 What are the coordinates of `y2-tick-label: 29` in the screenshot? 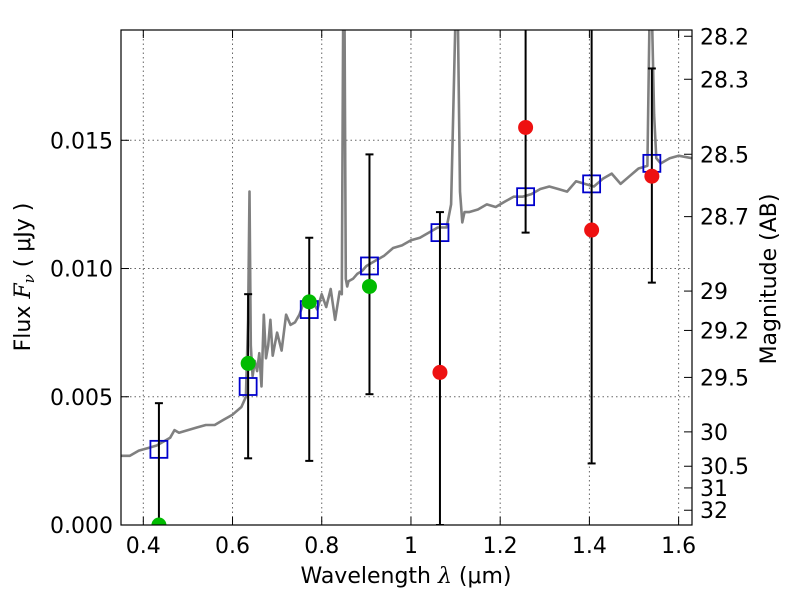 It's located at (714, 292).